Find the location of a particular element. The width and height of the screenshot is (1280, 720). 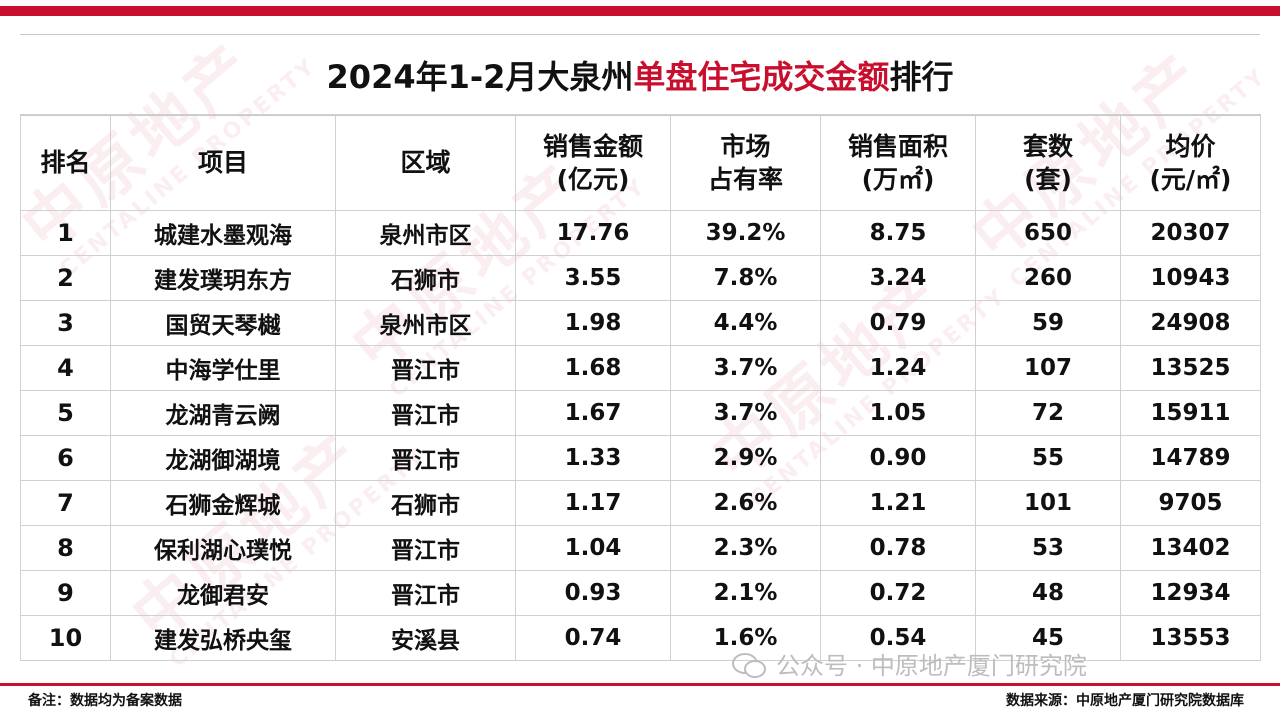

footer-note: 备注：数据均为备案数据 is located at coordinates (105, 701).